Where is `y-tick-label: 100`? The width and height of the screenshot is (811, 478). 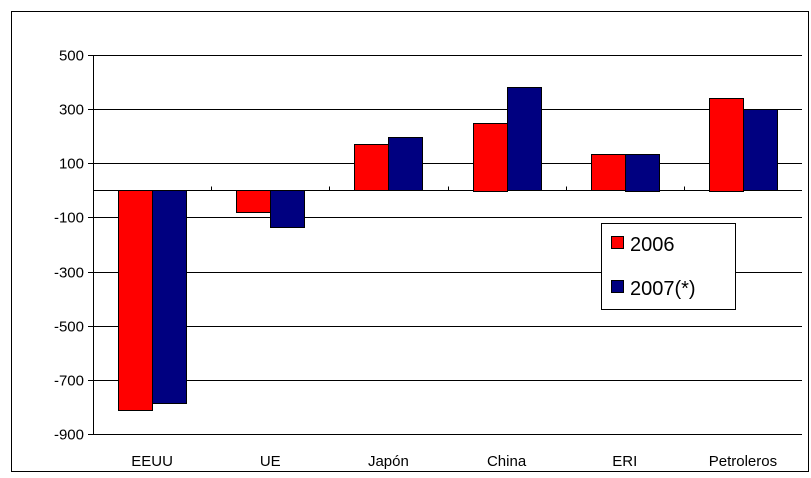
y-tick-label: 100 is located at coordinates (71, 164).